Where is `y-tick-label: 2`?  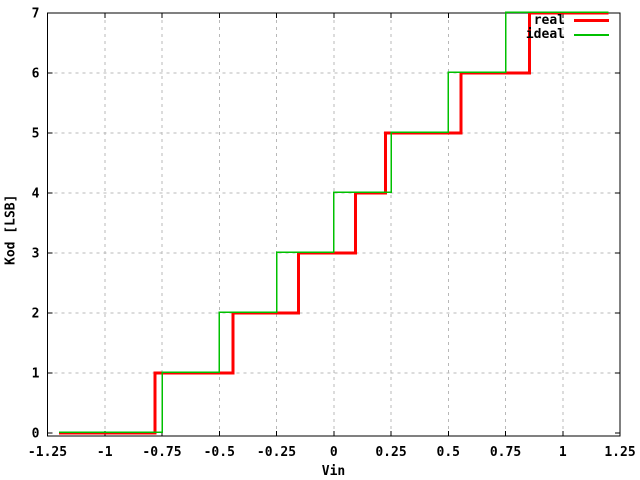
y-tick-label: 2 is located at coordinates (36, 314).